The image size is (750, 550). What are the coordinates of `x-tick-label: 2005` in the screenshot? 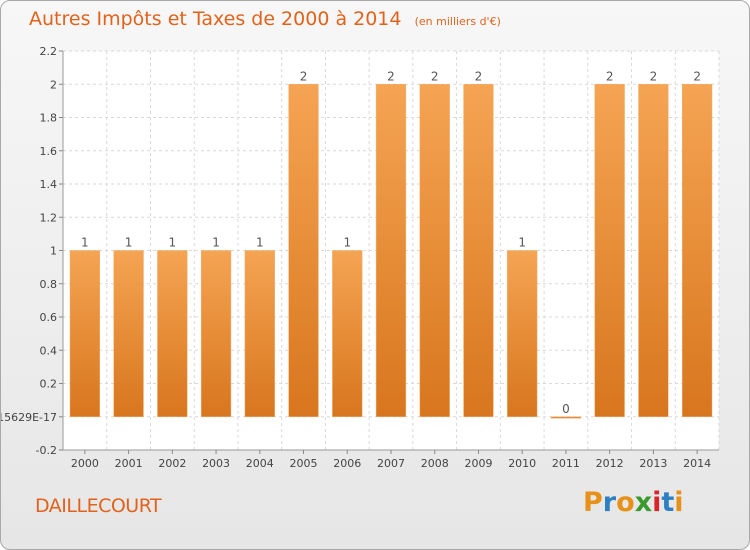 It's located at (304, 463).